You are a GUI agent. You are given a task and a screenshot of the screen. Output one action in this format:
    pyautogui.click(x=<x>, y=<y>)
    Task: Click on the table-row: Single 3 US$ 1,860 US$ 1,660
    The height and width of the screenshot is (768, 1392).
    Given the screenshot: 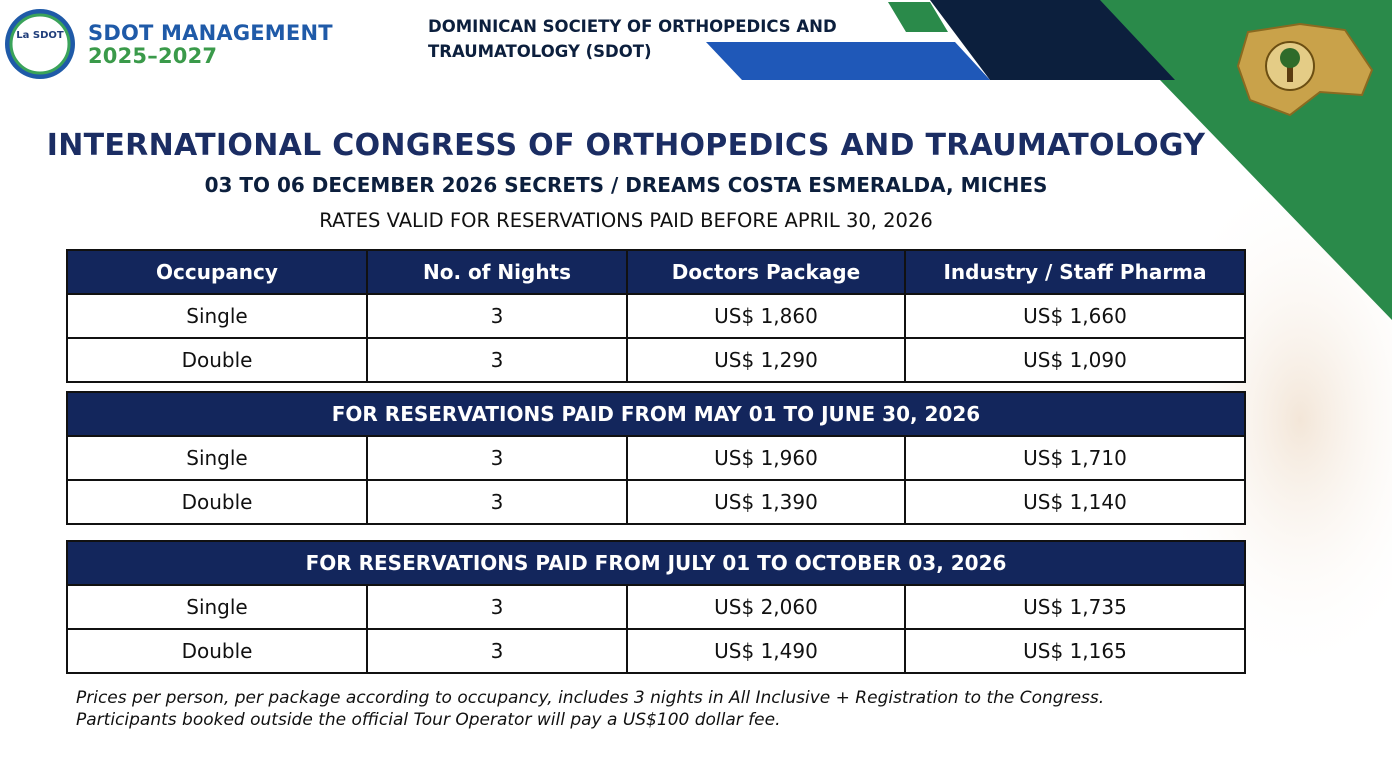 What is the action you would take?
    pyautogui.click(x=656, y=315)
    